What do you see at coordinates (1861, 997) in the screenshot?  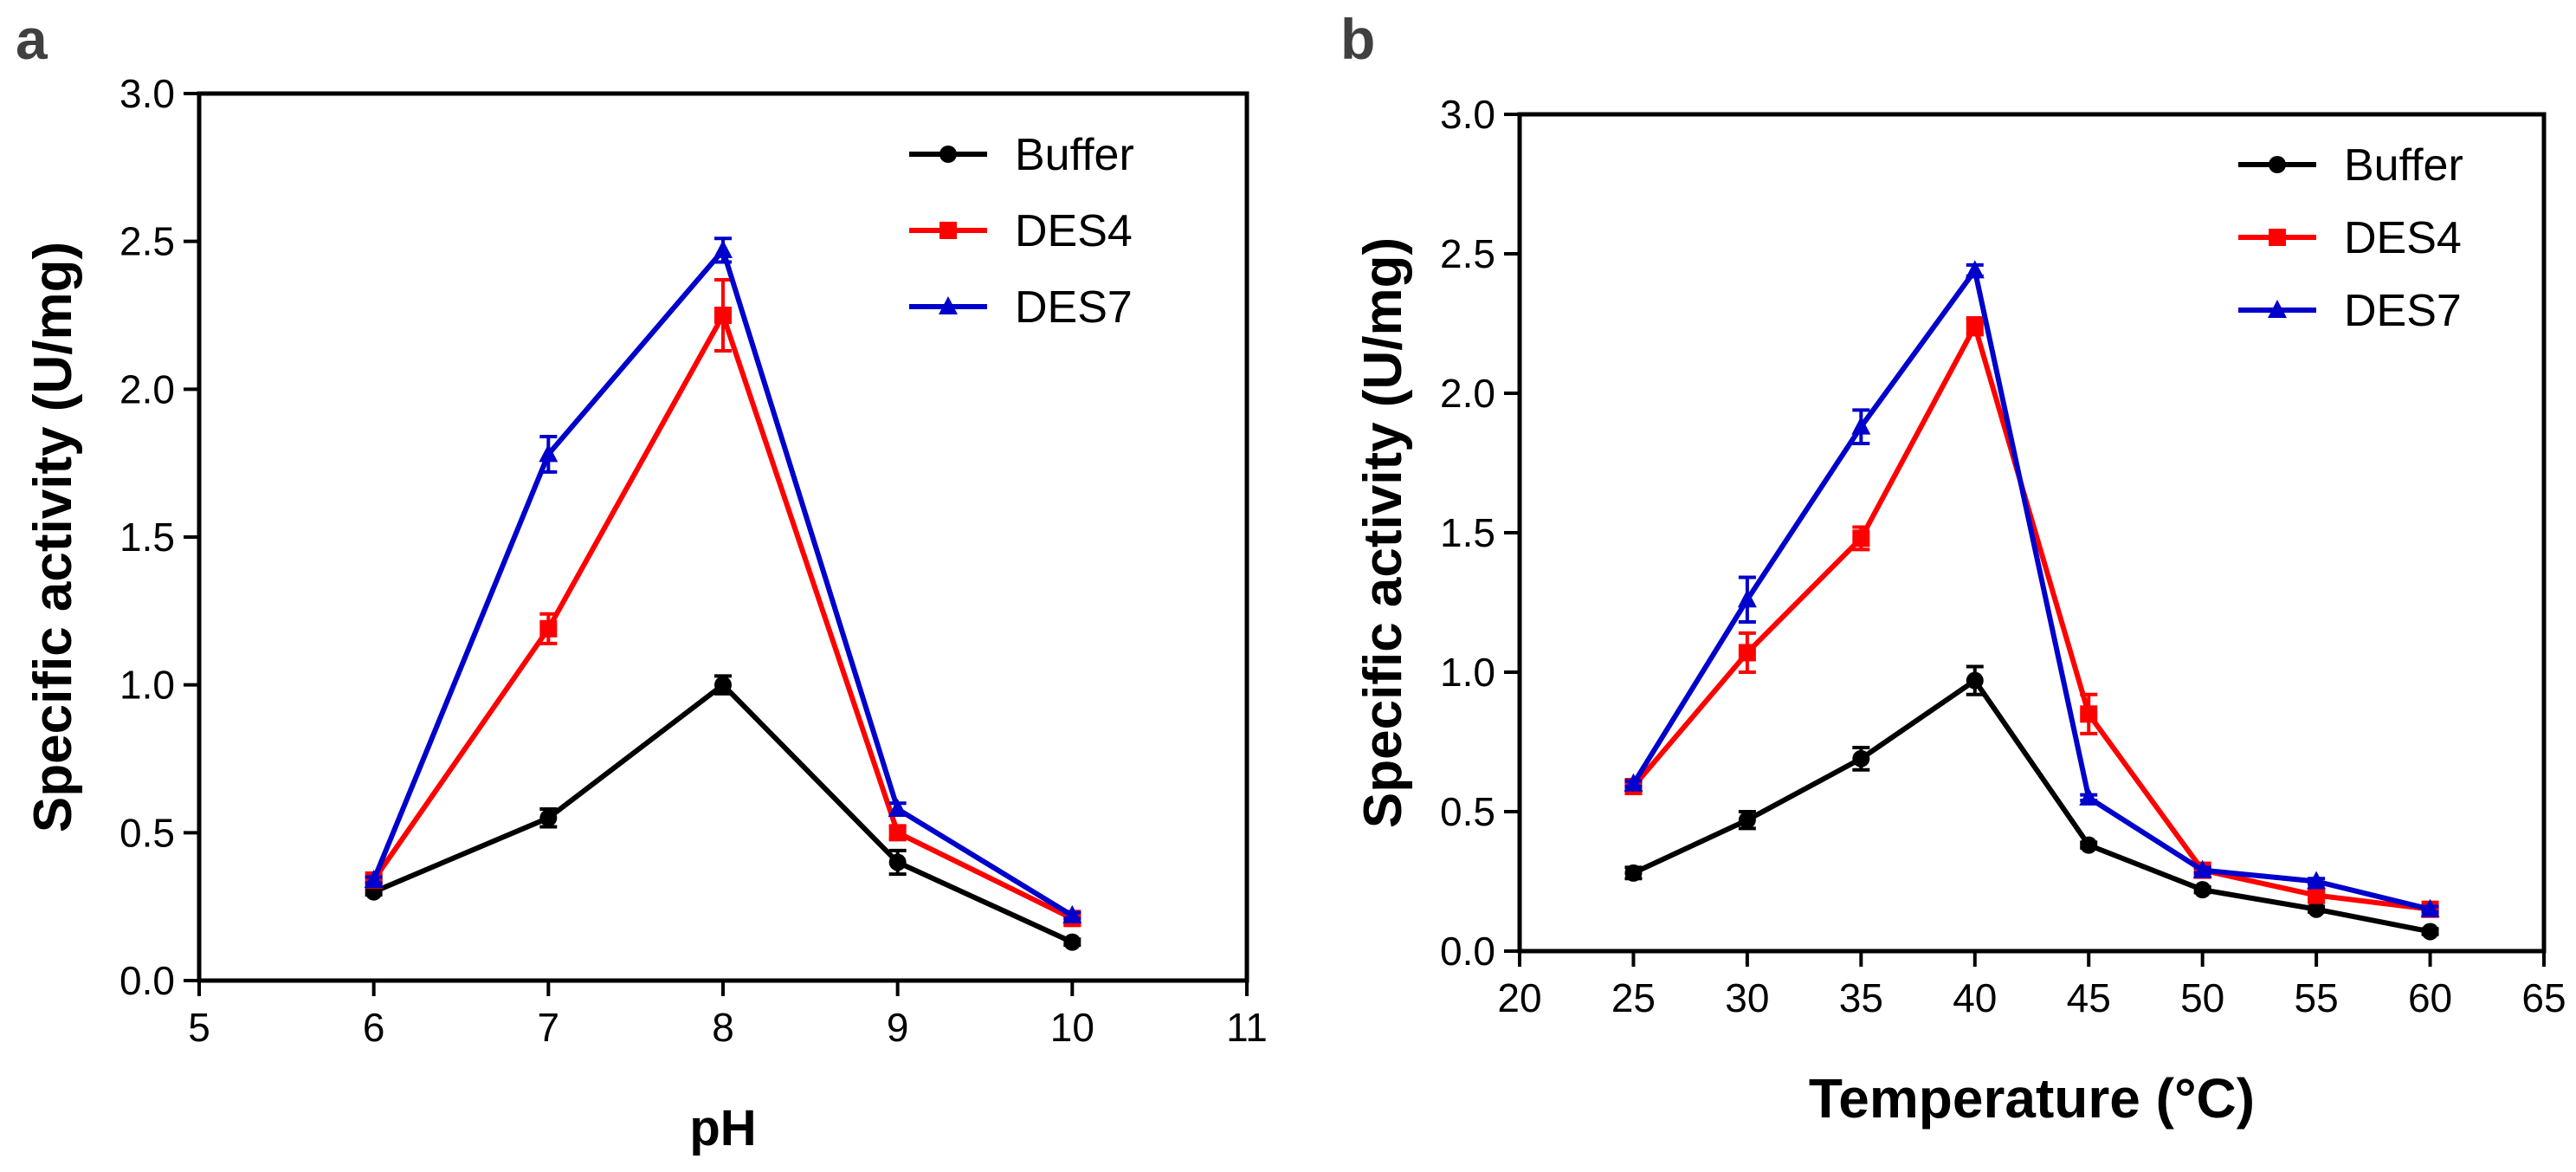 I see `x-tick-label: 35` at bounding box center [1861, 997].